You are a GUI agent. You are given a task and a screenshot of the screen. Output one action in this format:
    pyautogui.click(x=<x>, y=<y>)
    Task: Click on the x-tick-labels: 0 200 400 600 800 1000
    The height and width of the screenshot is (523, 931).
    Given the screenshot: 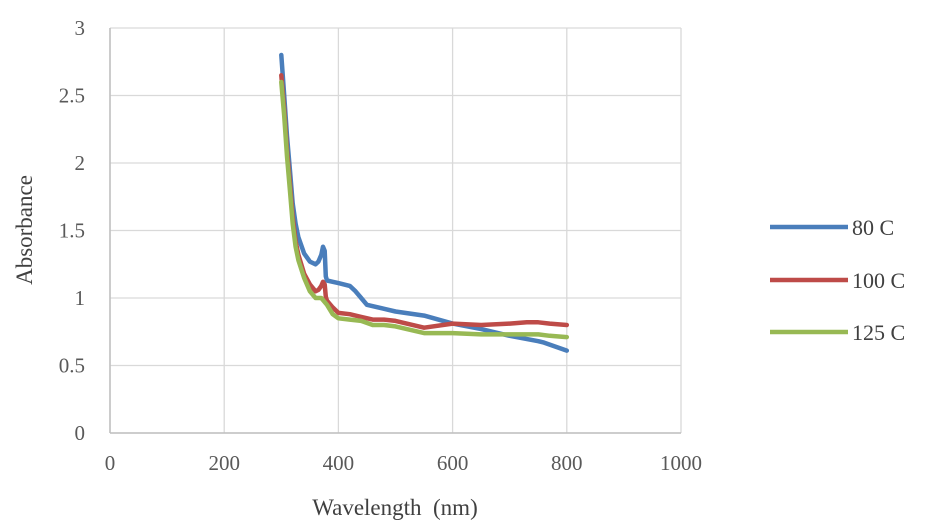 What is the action you would take?
    pyautogui.click(x=403, y=463)
    